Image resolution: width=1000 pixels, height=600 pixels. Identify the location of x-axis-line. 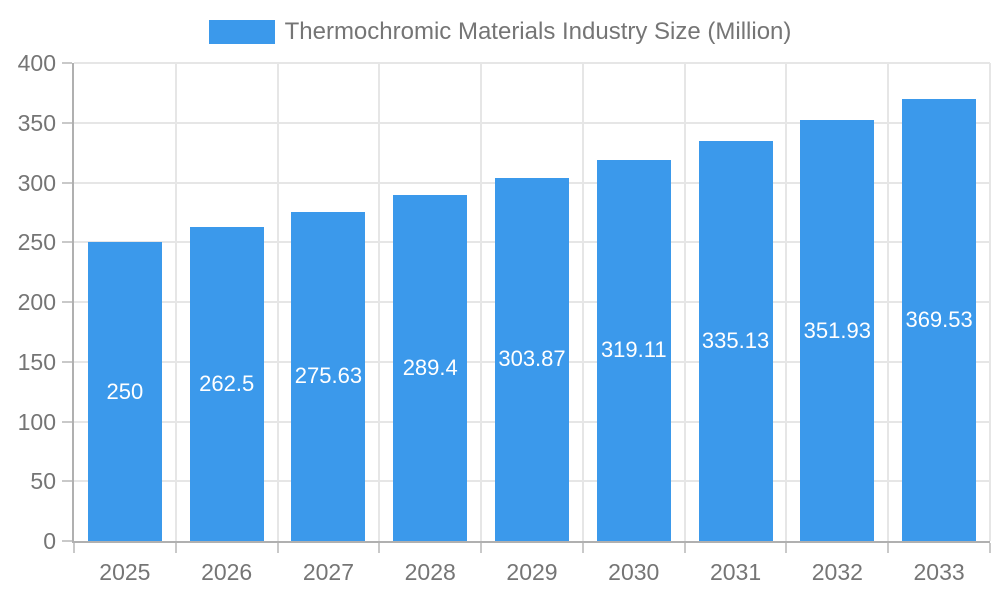
(531, 542).